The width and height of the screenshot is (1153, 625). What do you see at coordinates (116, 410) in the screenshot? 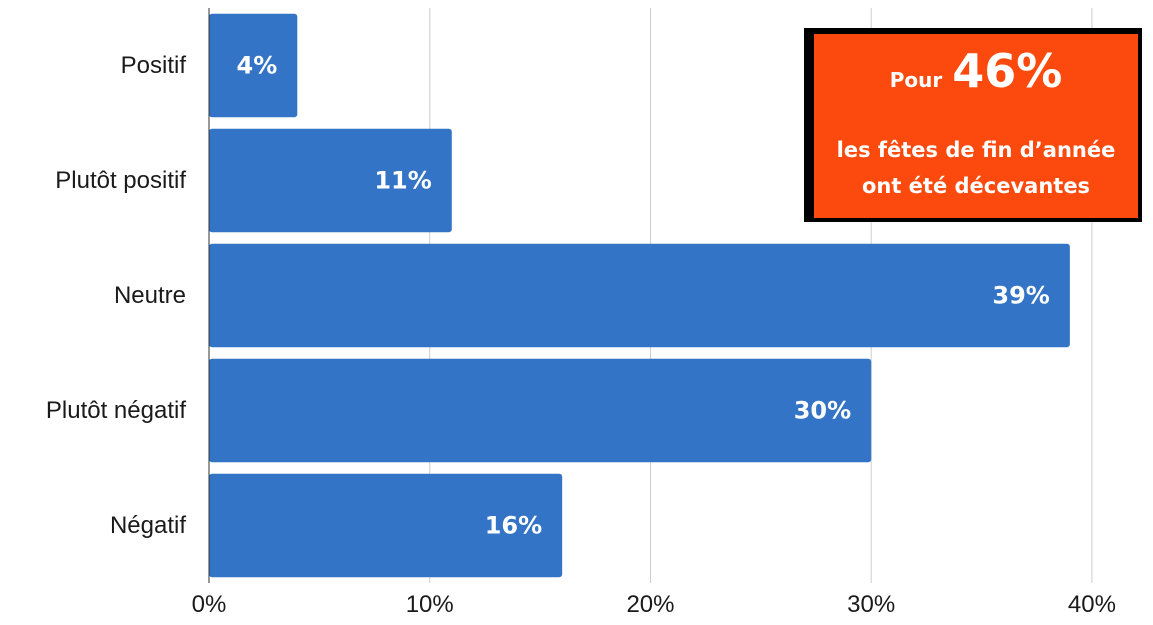
I see `category-label-3: Plutôt négatif` at bounding box center [116, 410].